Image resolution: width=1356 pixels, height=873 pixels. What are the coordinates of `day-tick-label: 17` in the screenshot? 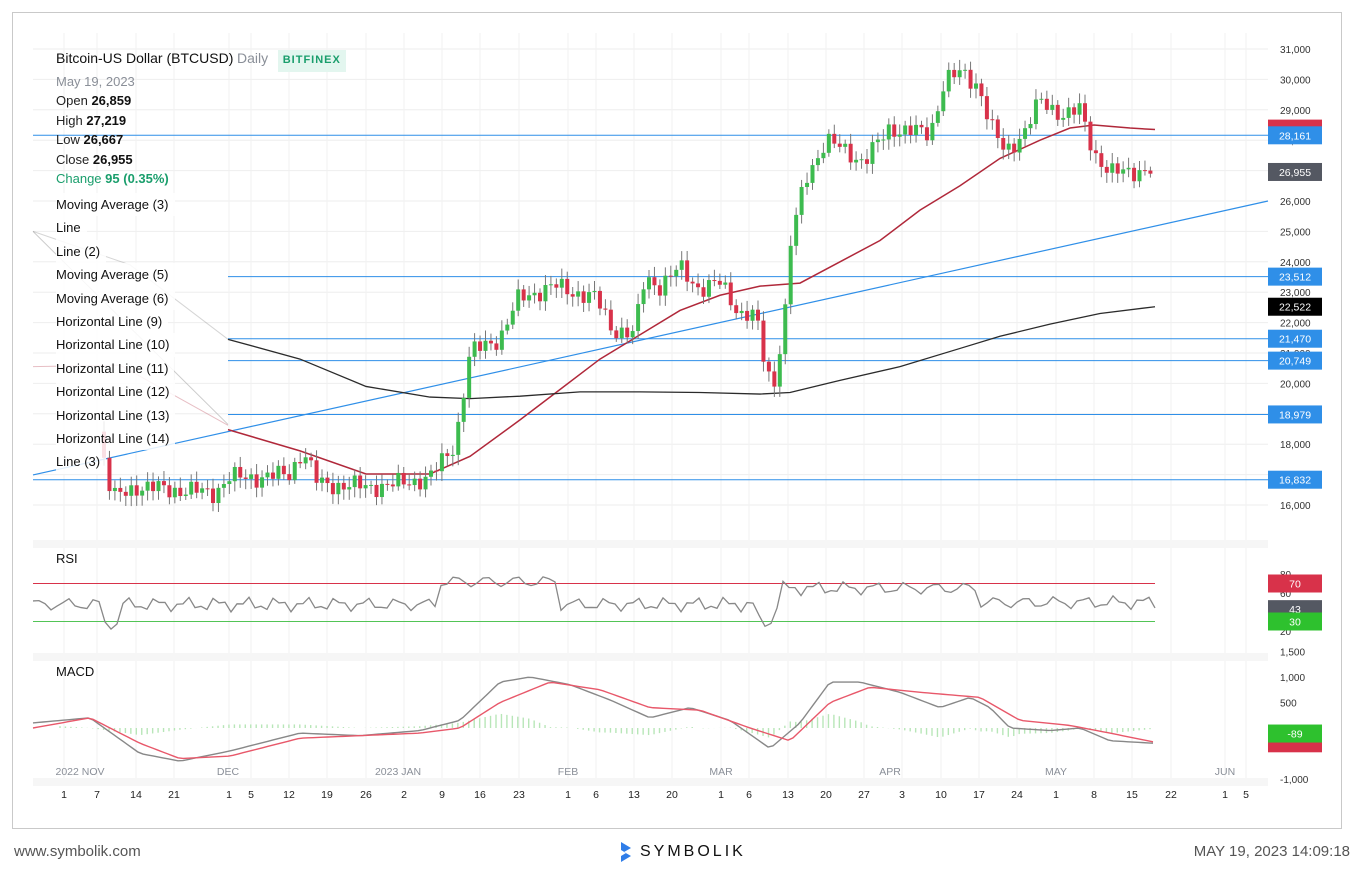 It's located at (979, 795).